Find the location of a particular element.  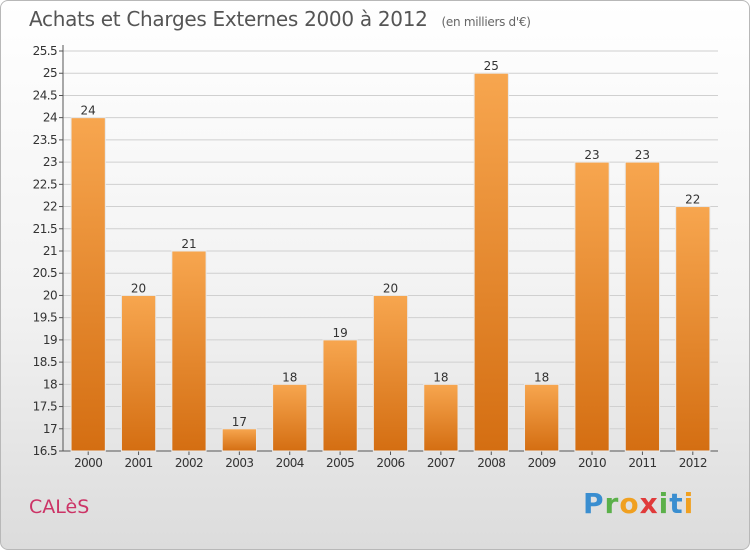

bar-value-label: 25 is located at coordinates (491, 66).